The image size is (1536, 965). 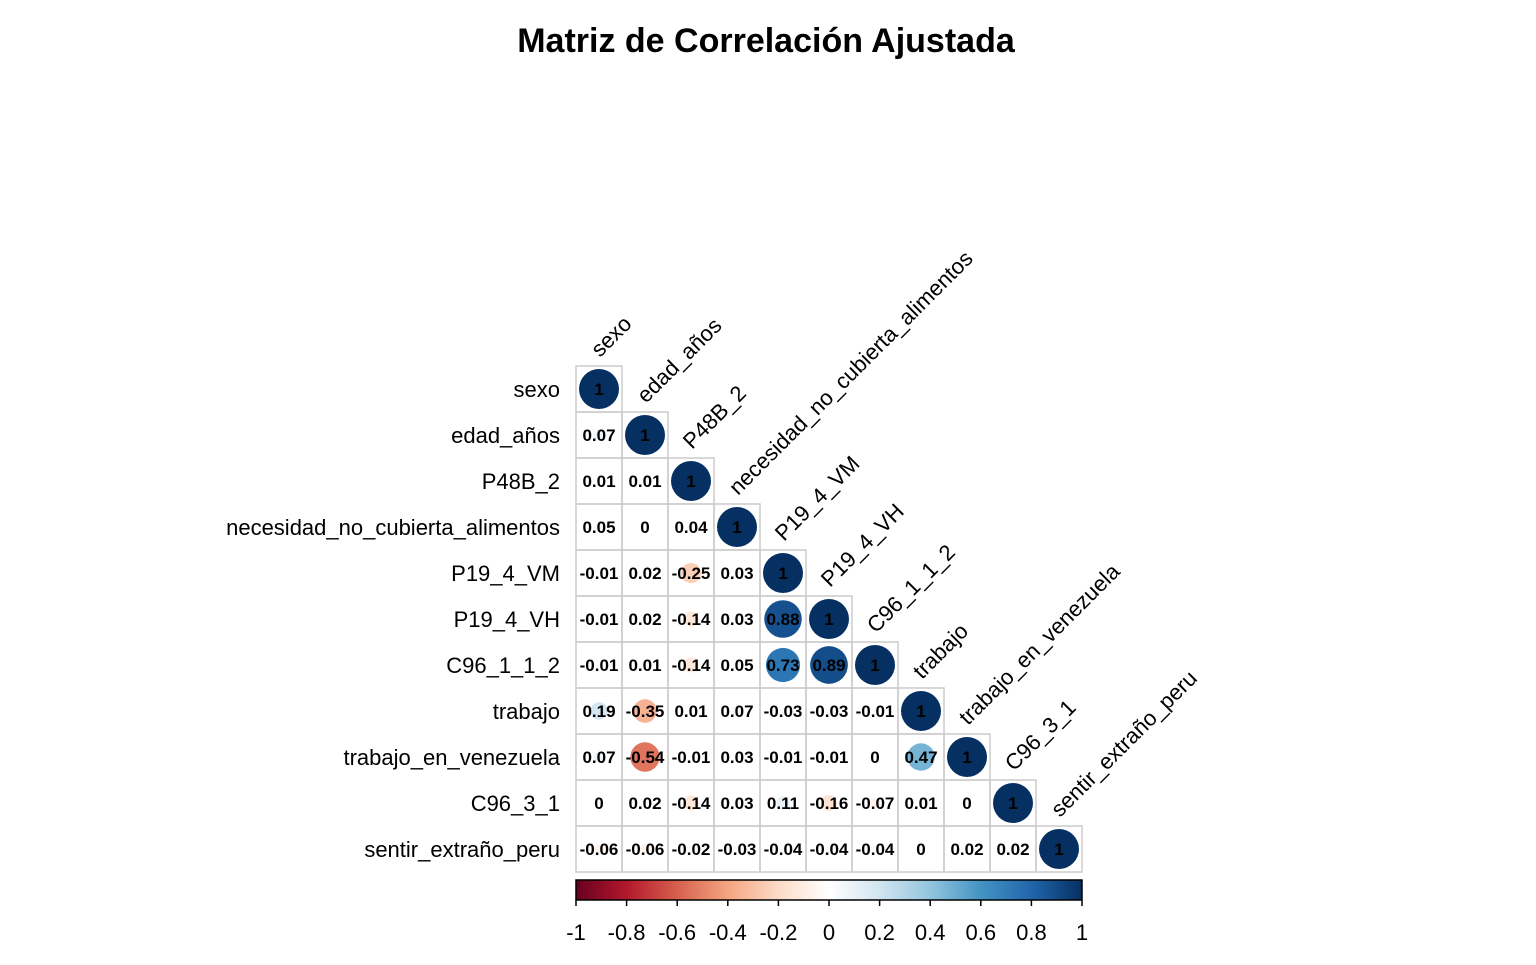 I want to click on correlation-value: 0.05, so click(x=736, y=665).